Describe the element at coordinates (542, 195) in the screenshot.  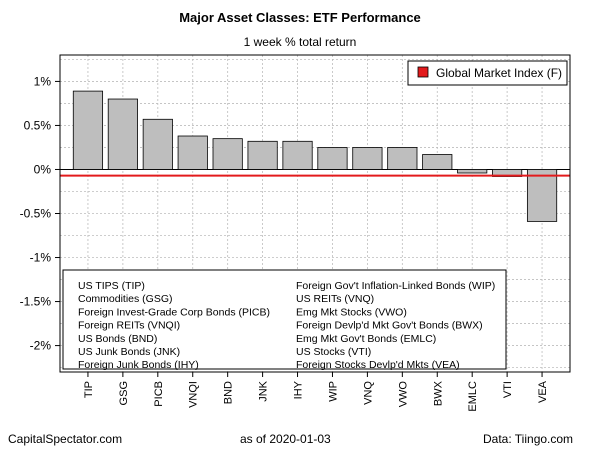
I see `bar-vea` at that location.